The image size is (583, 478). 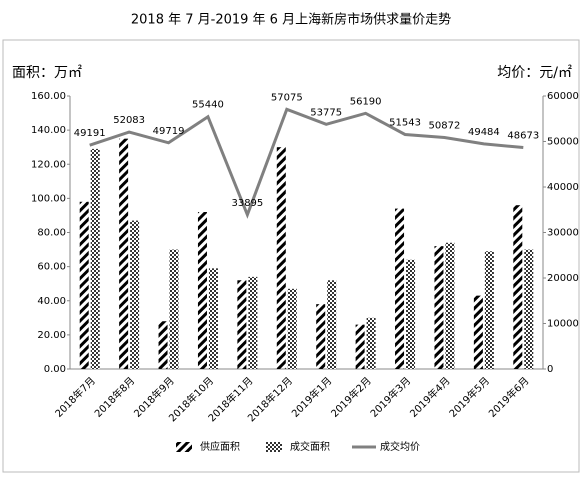 I want to click on x-tick-label: 2019年5月, so click(x=469, y=397).